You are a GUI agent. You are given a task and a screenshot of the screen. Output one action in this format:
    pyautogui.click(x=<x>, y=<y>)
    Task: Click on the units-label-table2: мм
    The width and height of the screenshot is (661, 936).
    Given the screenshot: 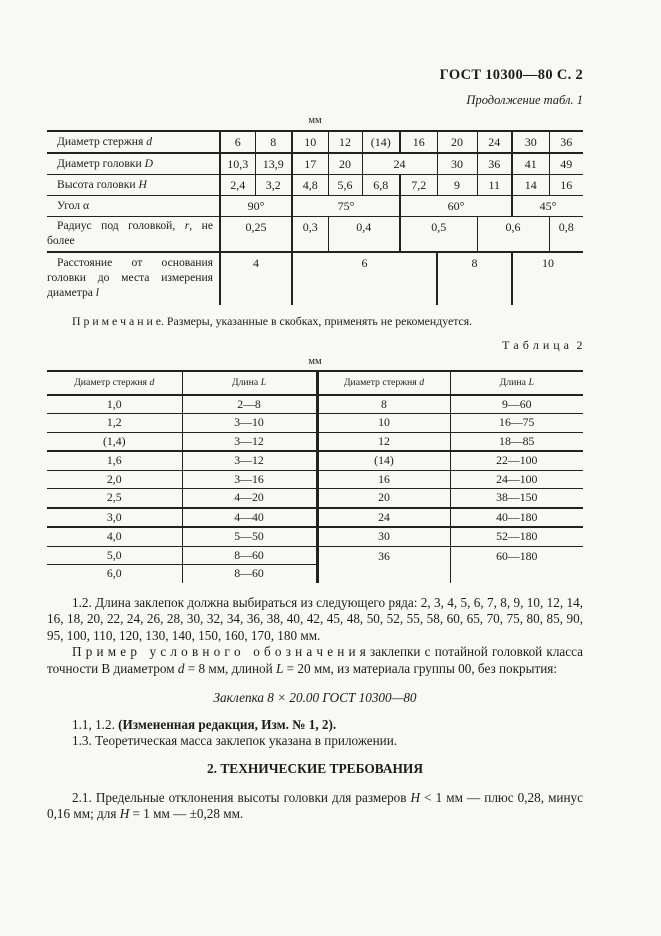 What is the action you would take?
    pyautogui.click(x=315, y=361)
    